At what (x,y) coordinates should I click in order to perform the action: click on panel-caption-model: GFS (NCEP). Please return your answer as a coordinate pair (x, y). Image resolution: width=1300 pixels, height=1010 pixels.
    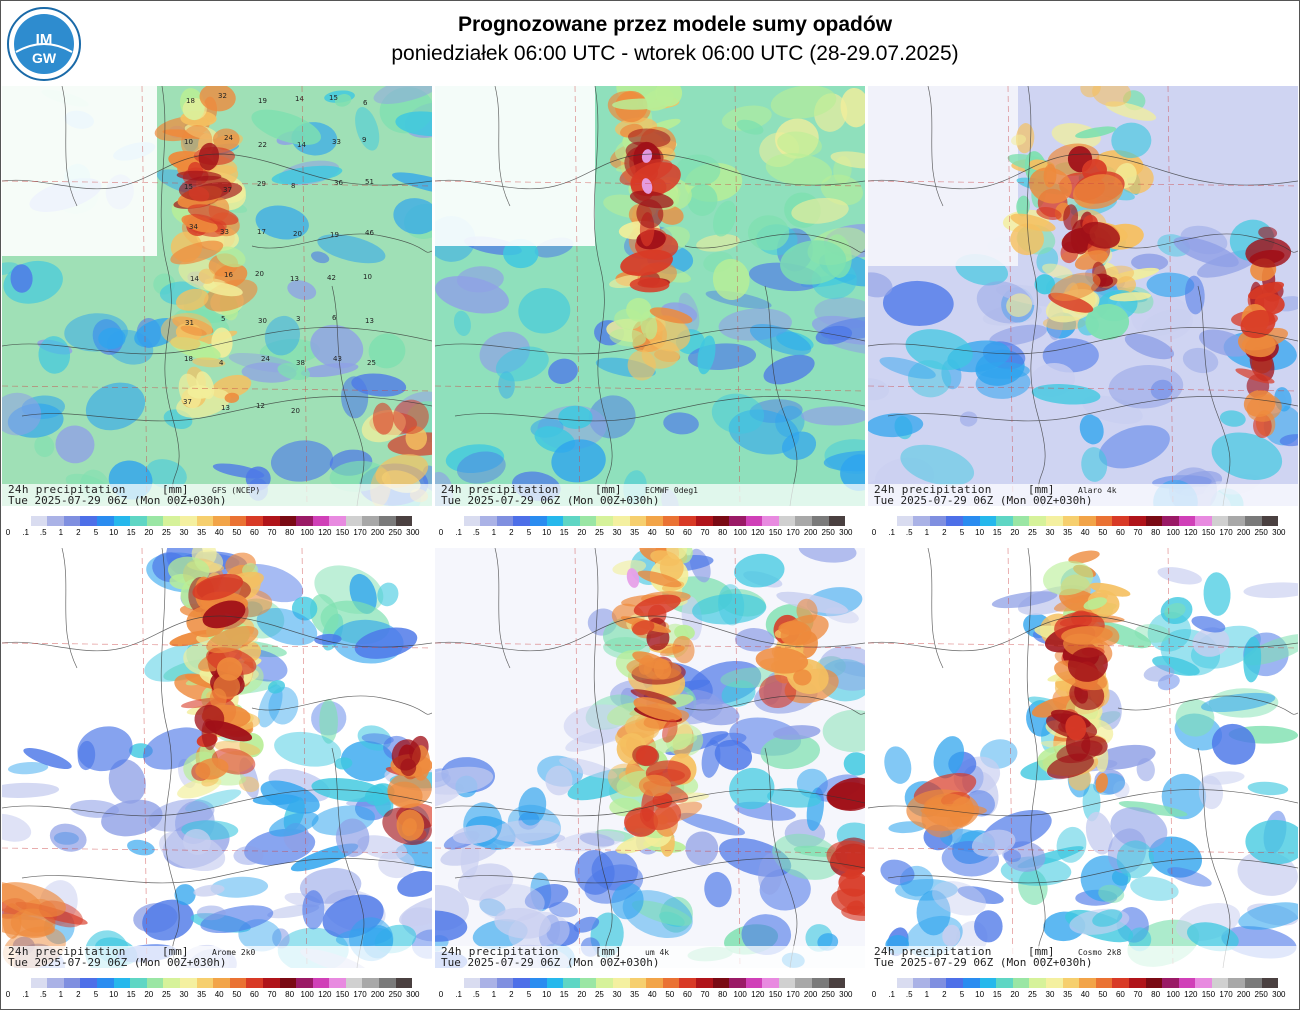
    Looking at the image, I should click on (236, 490).